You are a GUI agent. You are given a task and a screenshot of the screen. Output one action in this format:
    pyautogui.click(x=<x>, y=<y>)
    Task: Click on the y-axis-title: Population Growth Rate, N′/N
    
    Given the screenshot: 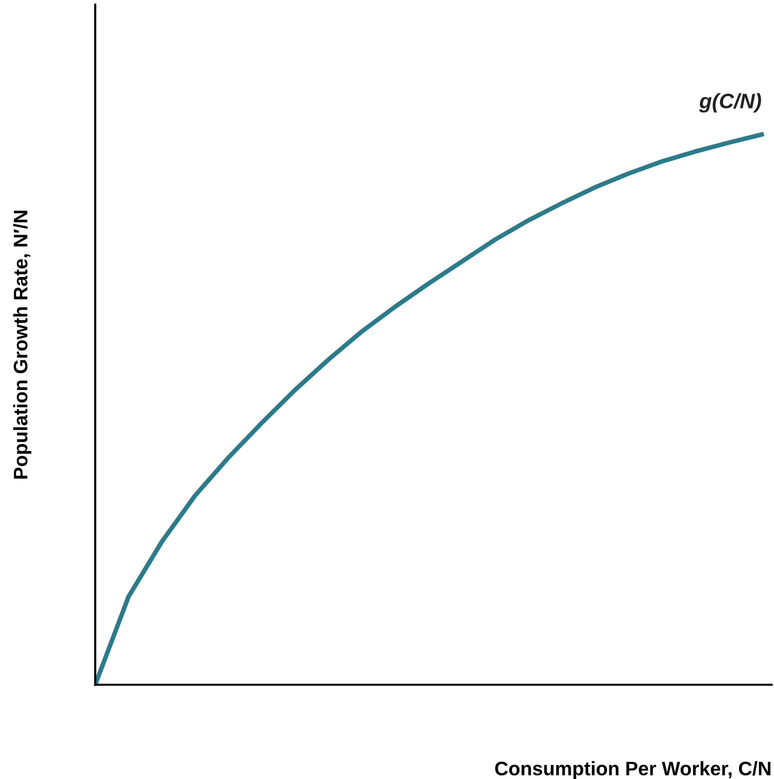 What is the action you would take?
    pyautogui.click(x=22, y=344)
    